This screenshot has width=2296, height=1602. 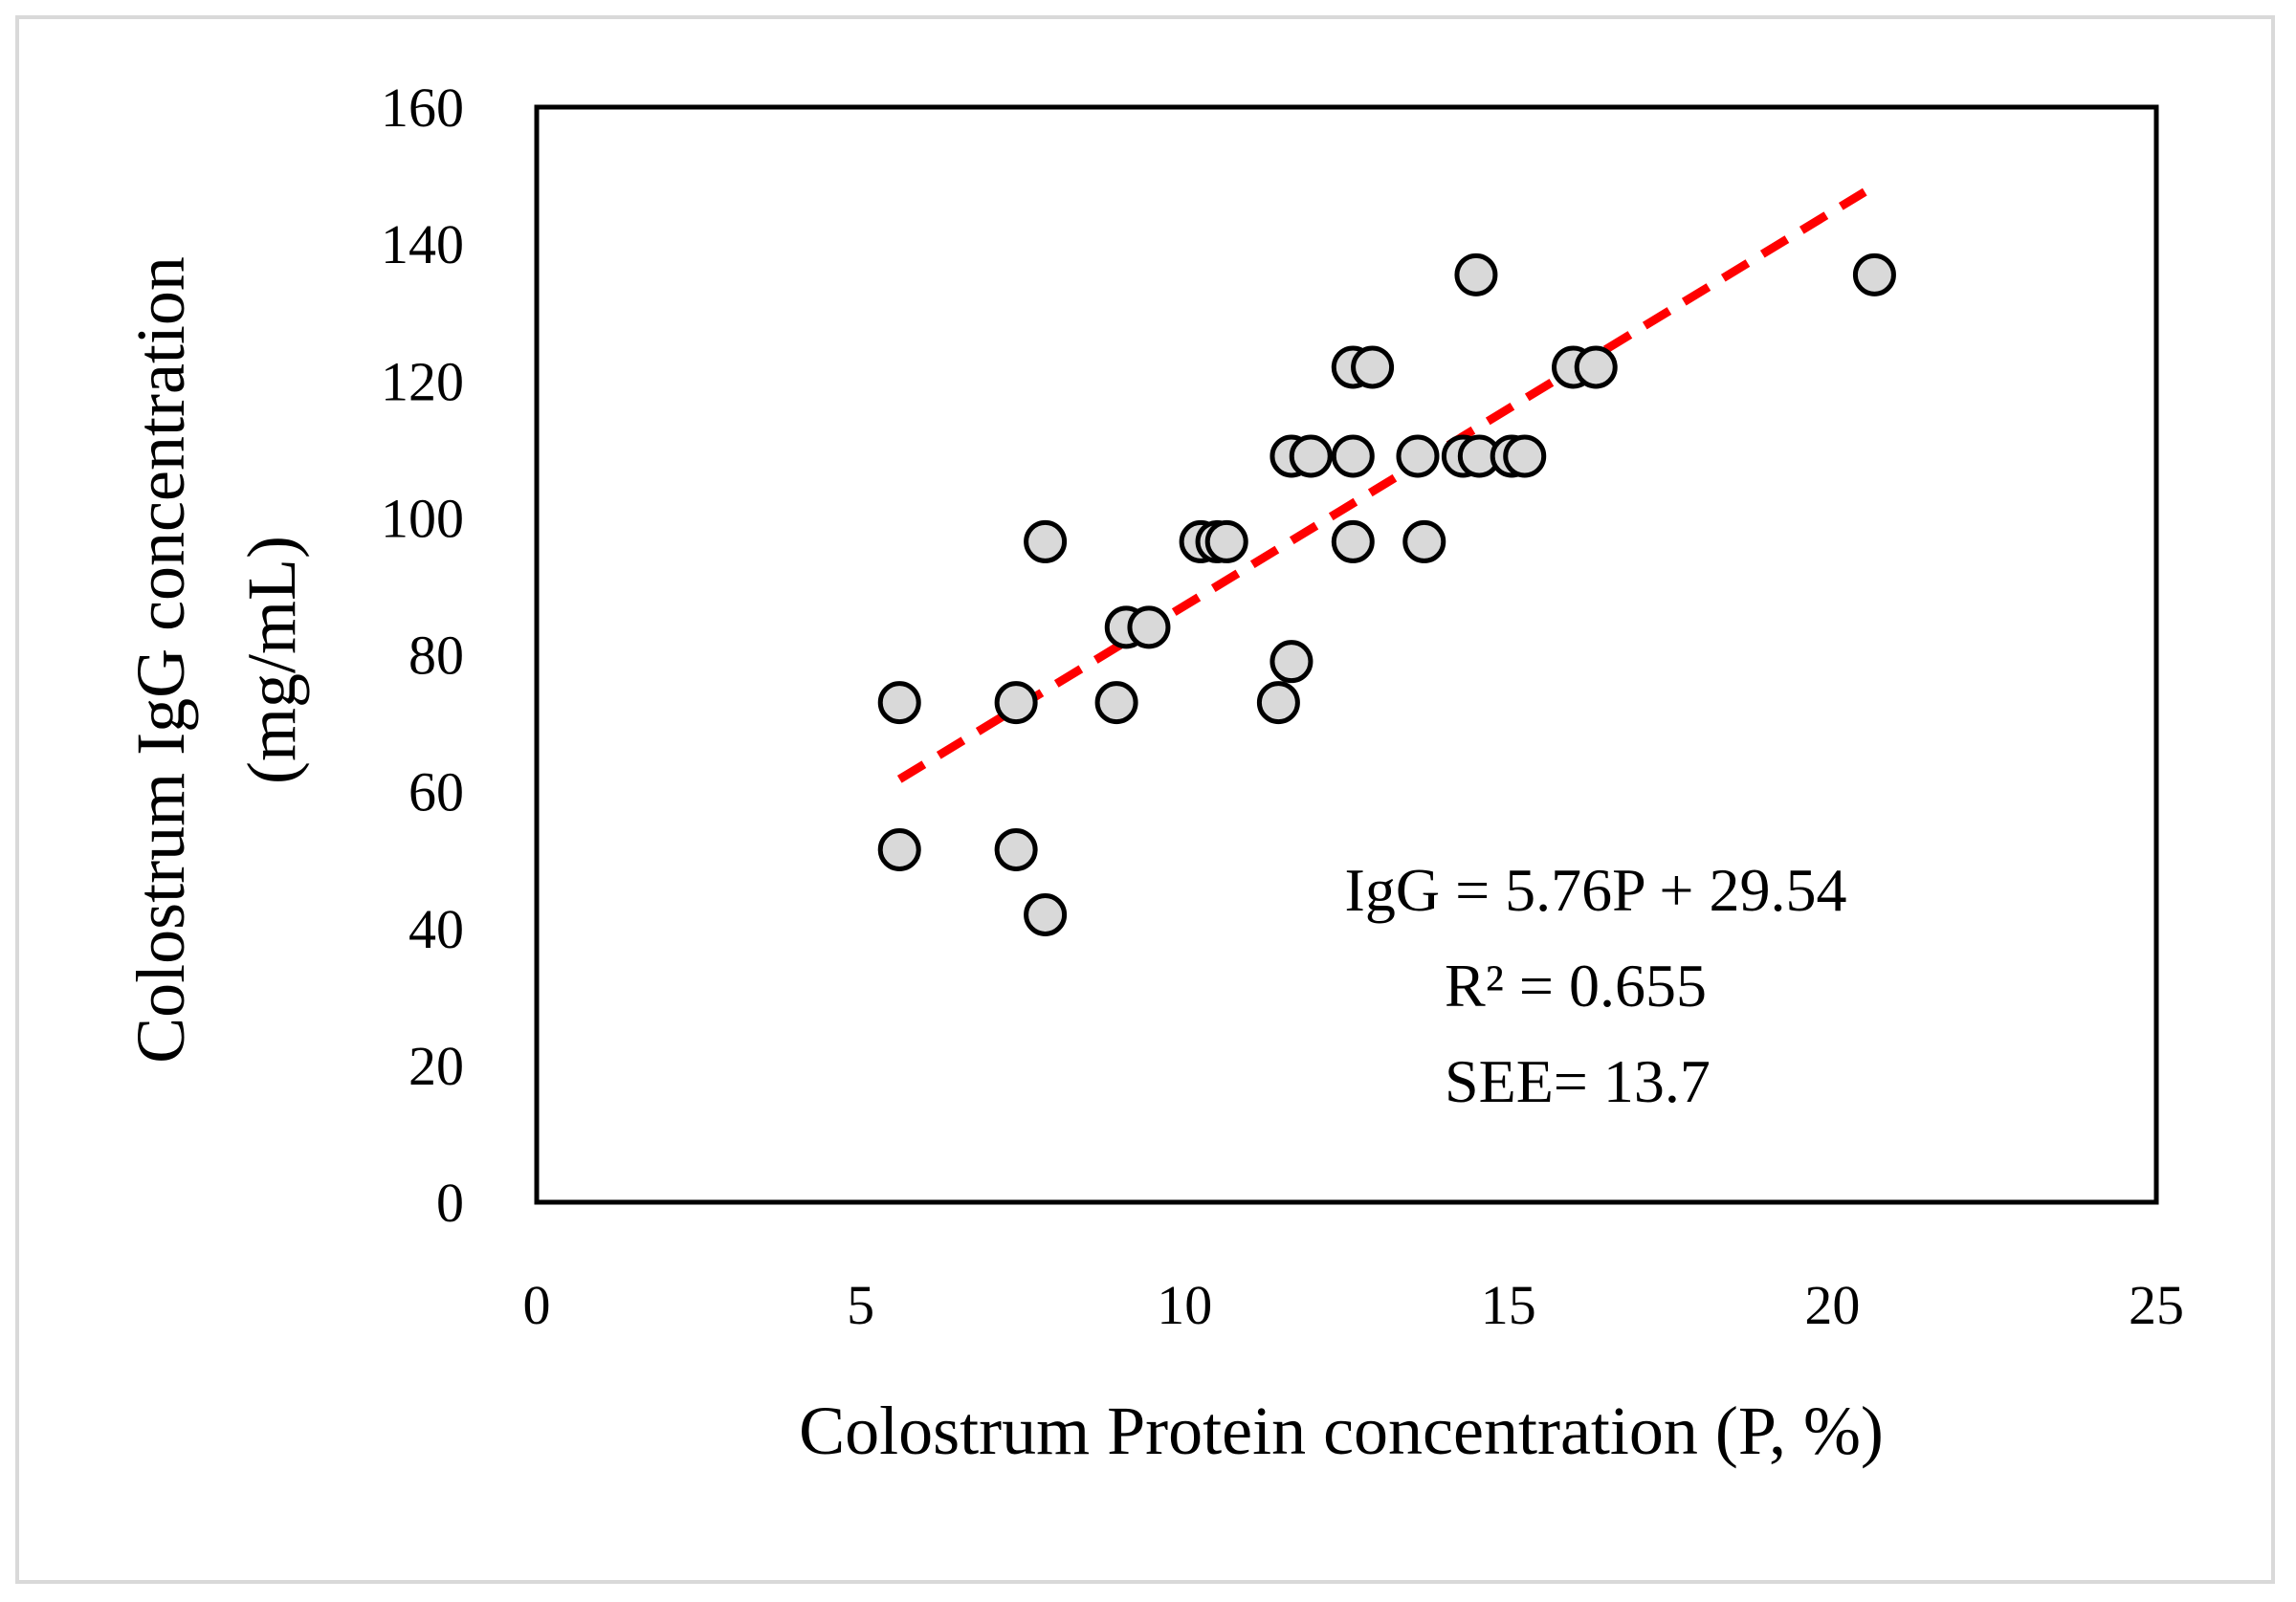 I want to click on y-tick-label: 0, so click(x=450, y=1203).